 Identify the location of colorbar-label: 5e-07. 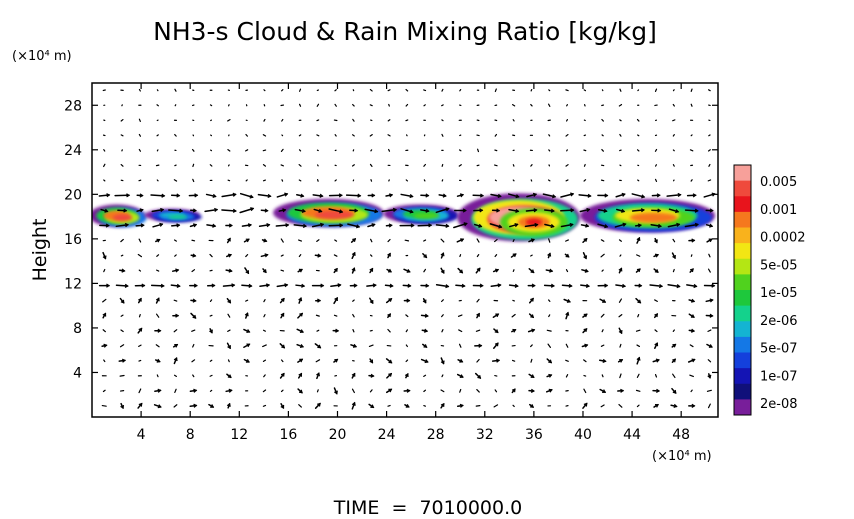
(779, 349).